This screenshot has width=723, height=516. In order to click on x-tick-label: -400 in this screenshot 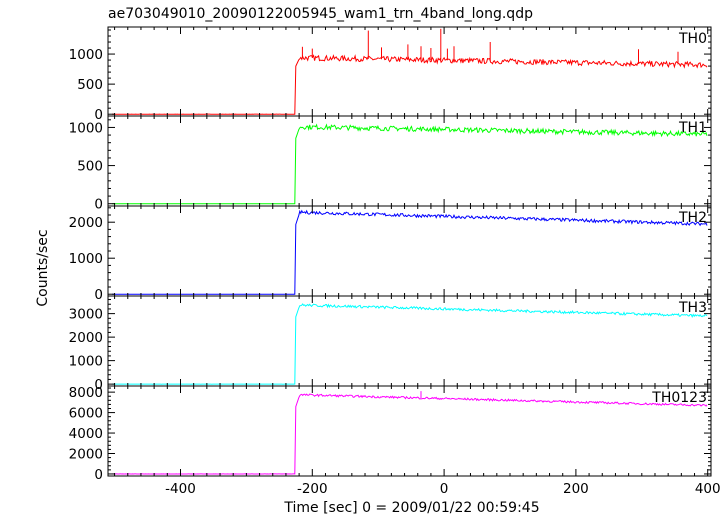, I will do `click(180, 489)`.